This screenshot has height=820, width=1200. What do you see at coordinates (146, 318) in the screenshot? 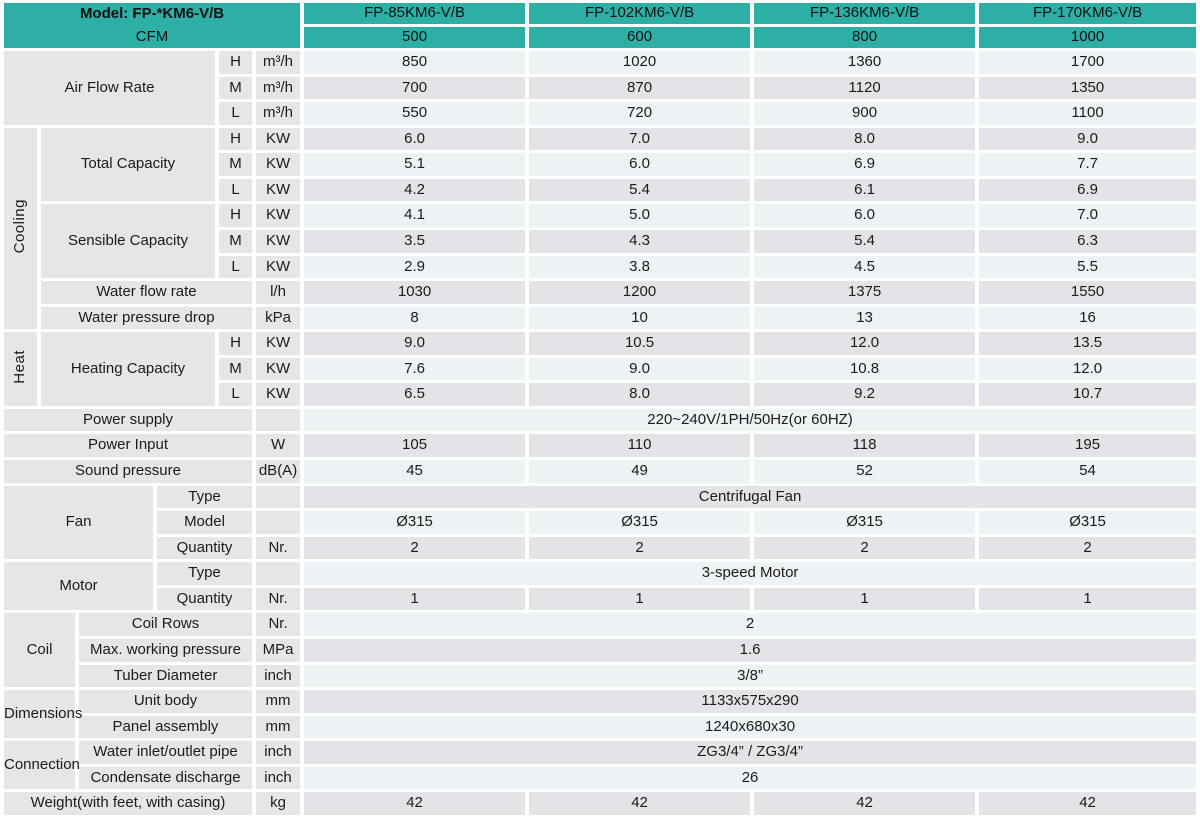
I see `pressure-drop-label: Water pressure drop` at bounding box center [146, 318].